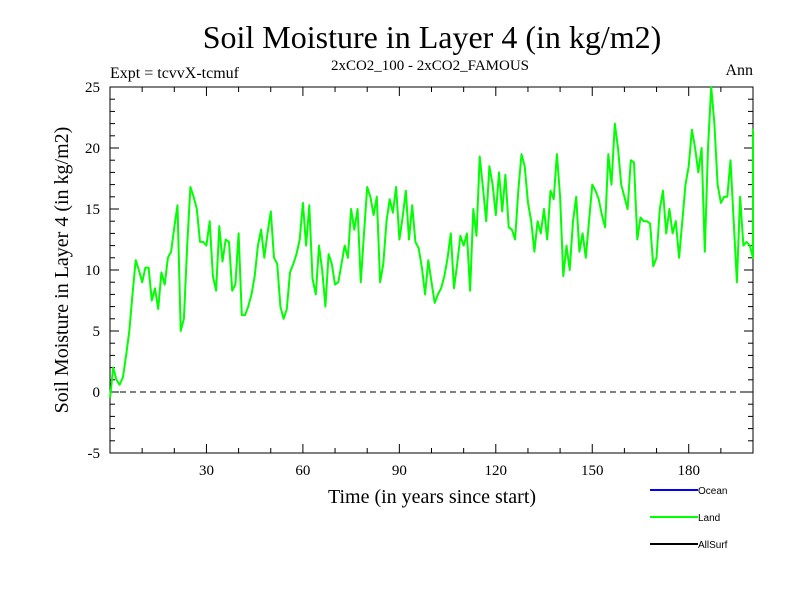 This screenshot has height=600, width=800. What do you see at coordinates (97, 393) in the screenshot?
I see `y-tick-label: 0` at bounding box center [97, 393].